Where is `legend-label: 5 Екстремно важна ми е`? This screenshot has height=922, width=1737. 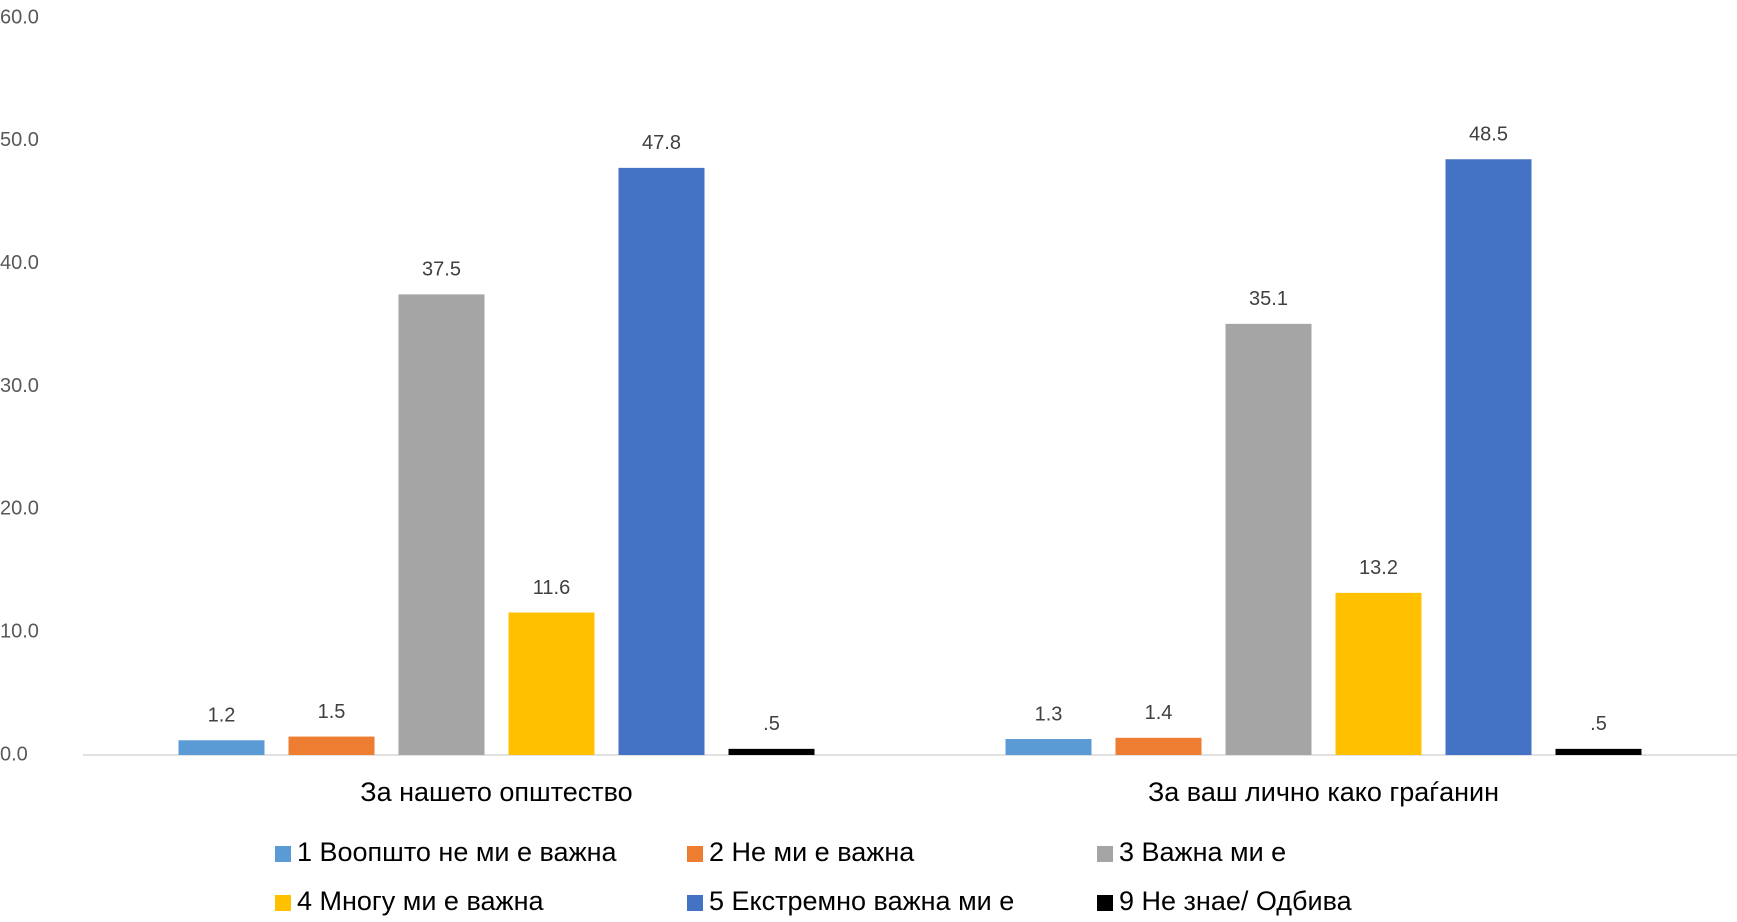
legend-label: 5 Екстремно важна ми е is located at coordinates (861, 901).